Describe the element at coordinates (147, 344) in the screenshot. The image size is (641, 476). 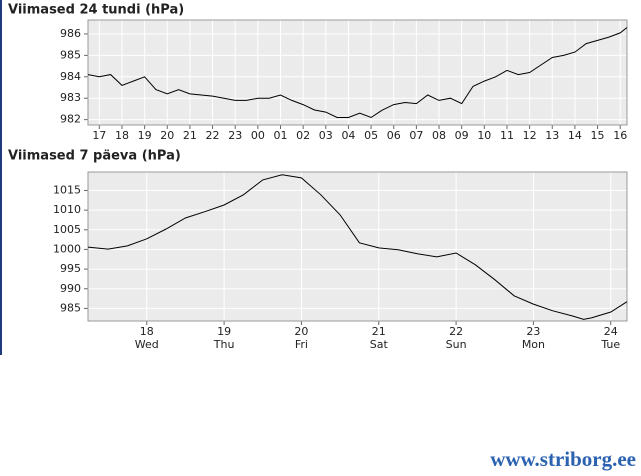
I see `x-tick-sublabel: Wed` at that location.